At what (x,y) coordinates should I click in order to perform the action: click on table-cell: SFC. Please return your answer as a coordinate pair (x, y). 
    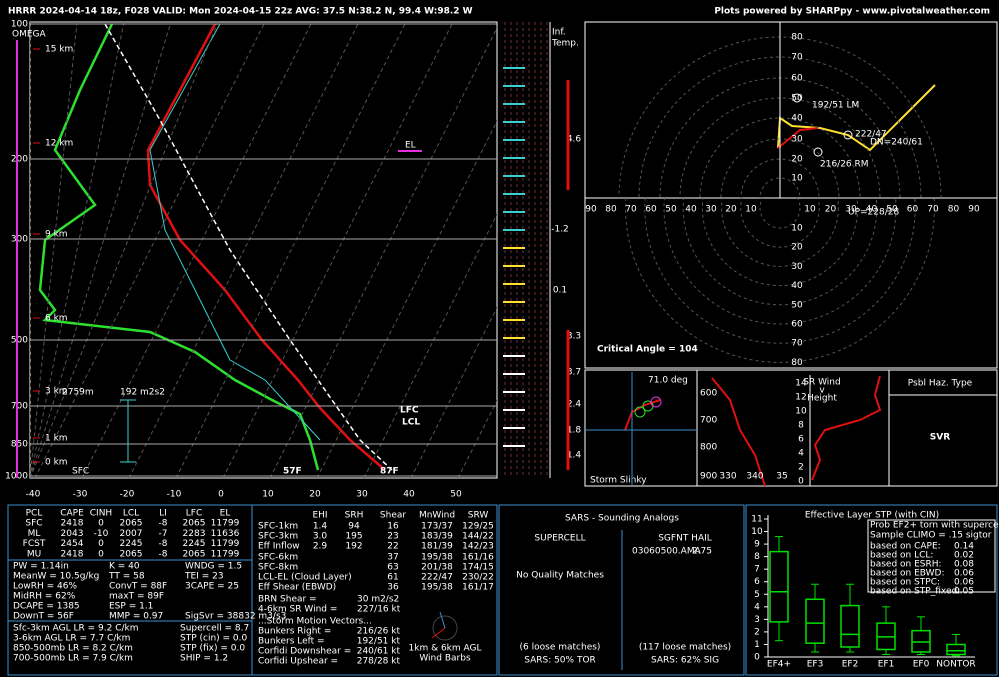
    Looking at the image, I should click on (33, 524).